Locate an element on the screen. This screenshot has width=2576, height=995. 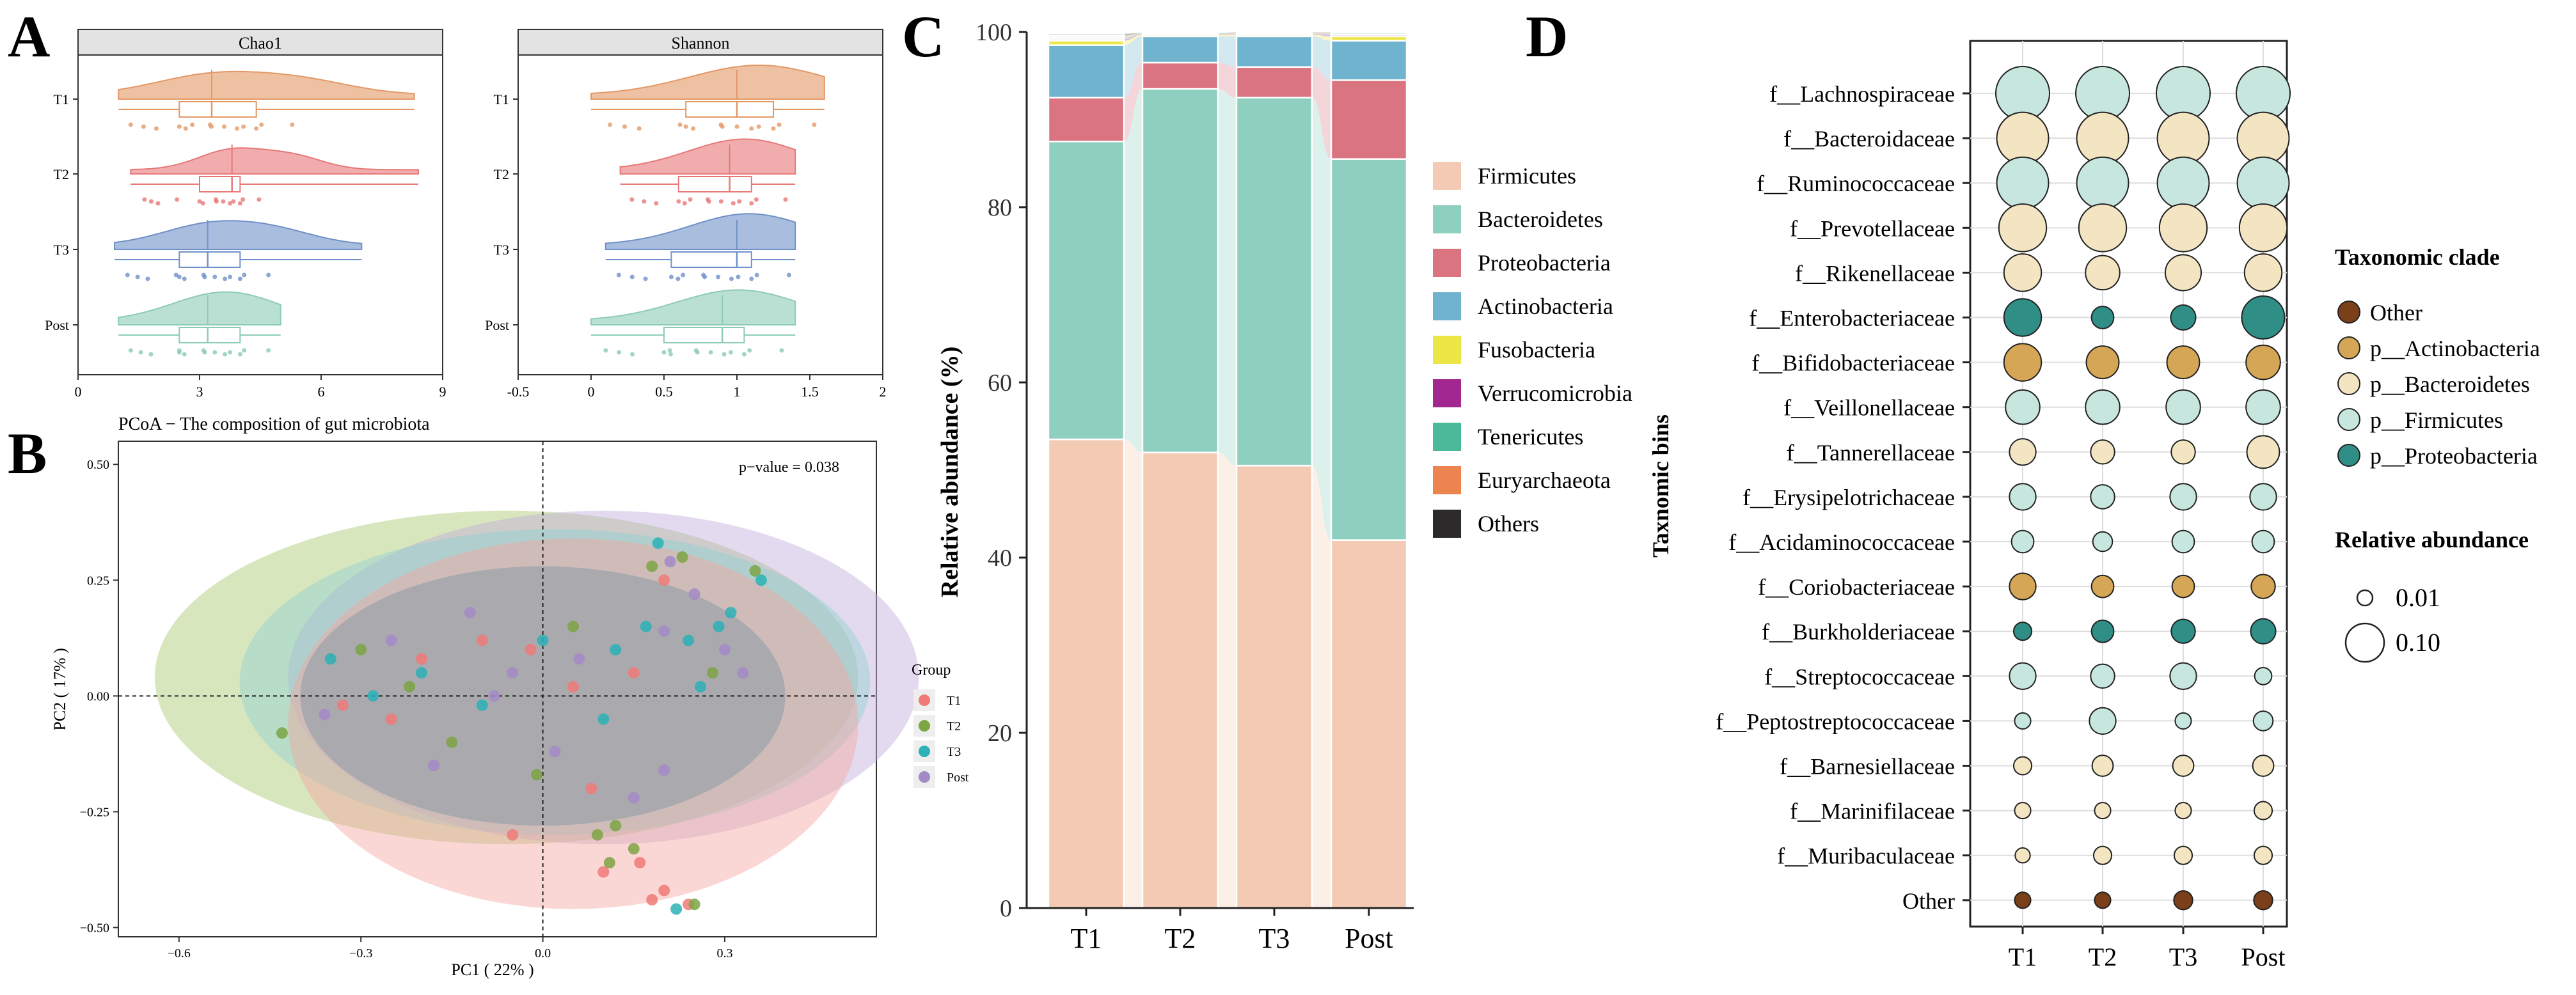
pcoa-legend-items: T1 T2 T3 Post is located at coordinates (941, 739).